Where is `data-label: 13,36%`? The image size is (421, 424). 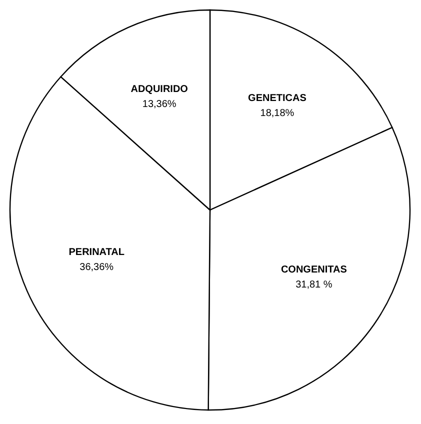 data-label: 13,36% is located at coordinates (159, 104).